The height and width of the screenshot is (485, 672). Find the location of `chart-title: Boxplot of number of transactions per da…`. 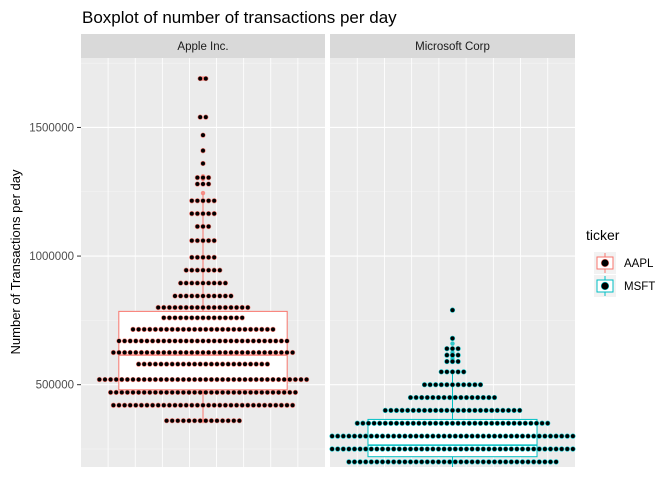

chart-title: Boxplot of number of transactions per da… is located at coordinates (239, 17).